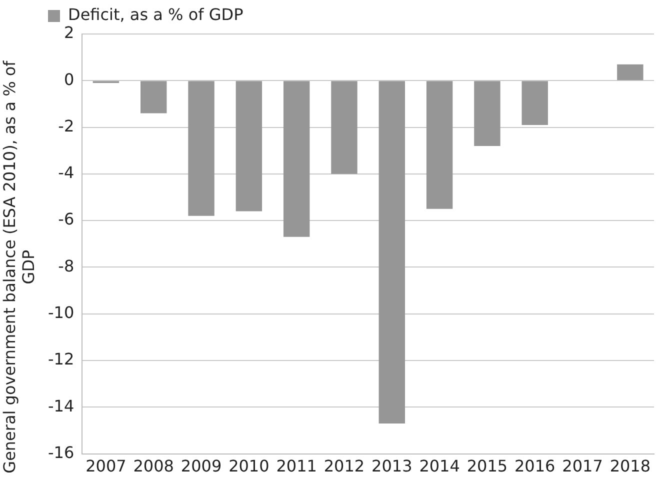  What do you see at coordinates (439, 466) in the screenshot?
I see `x-tick-label: 2014` at bounding box center [439, 466].